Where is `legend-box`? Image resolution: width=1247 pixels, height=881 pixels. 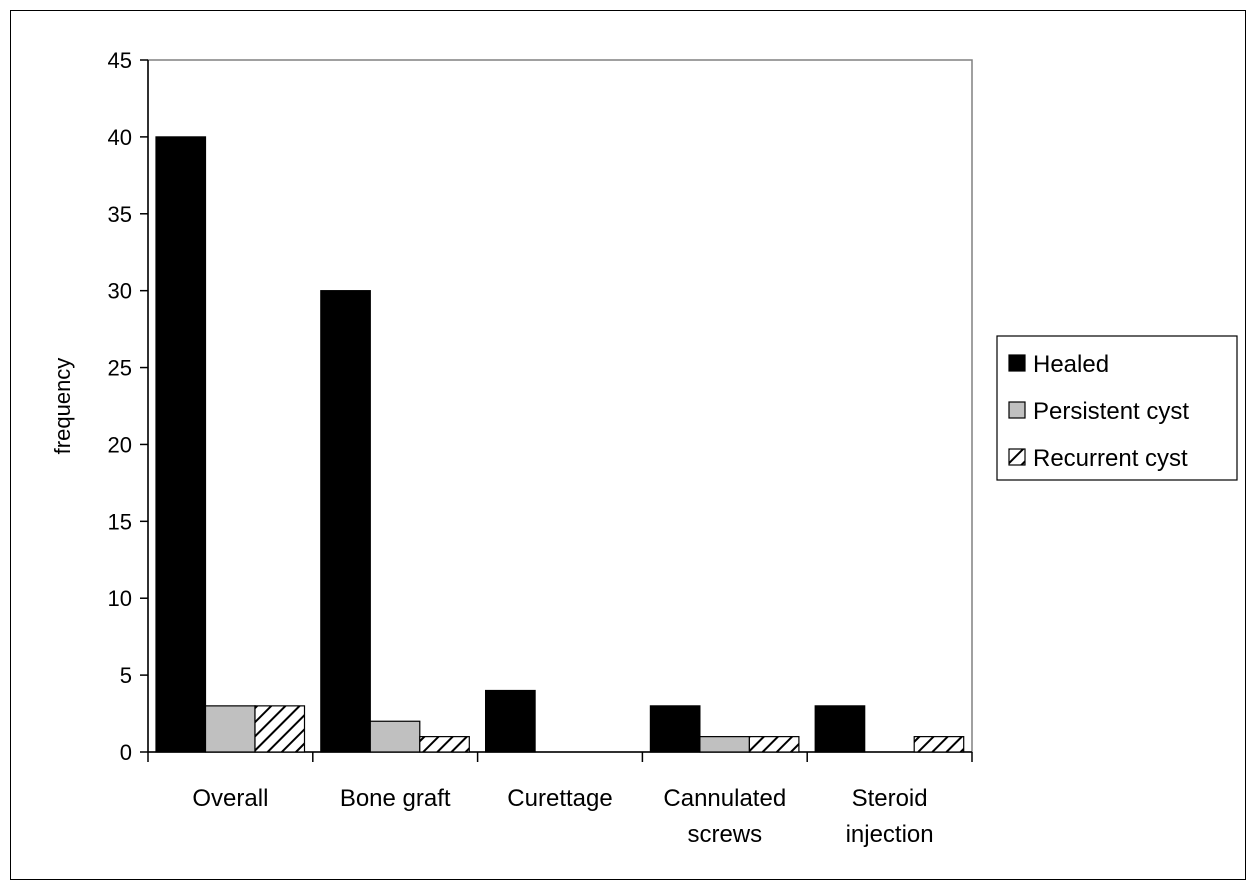 legend-box is located at coordinates (1117, 408).